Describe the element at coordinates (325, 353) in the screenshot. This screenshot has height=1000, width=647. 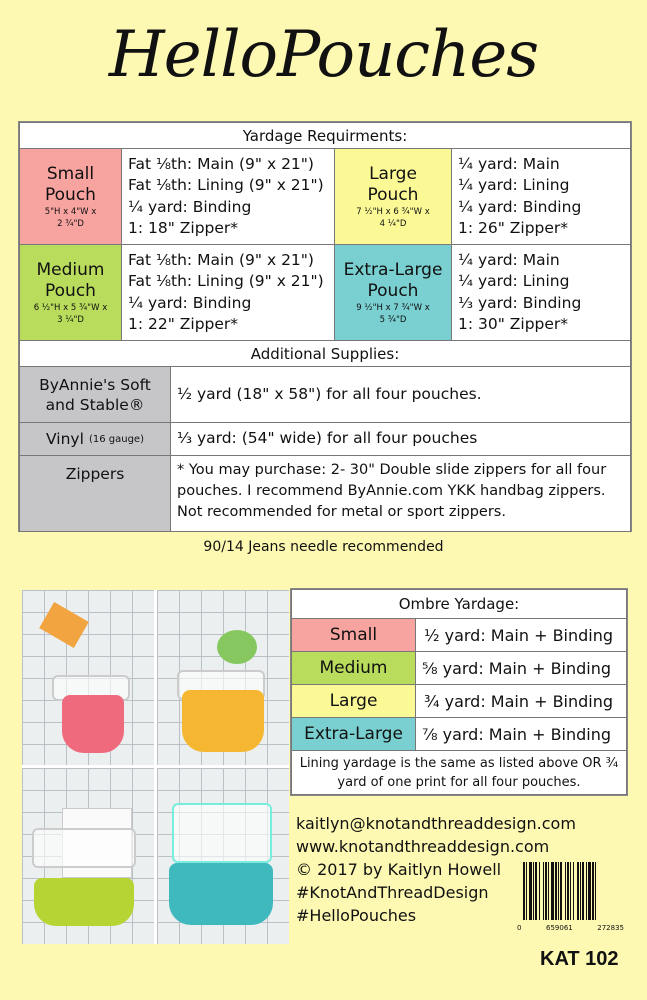
I see `supplies-header: Additional Supplies:` at that location.